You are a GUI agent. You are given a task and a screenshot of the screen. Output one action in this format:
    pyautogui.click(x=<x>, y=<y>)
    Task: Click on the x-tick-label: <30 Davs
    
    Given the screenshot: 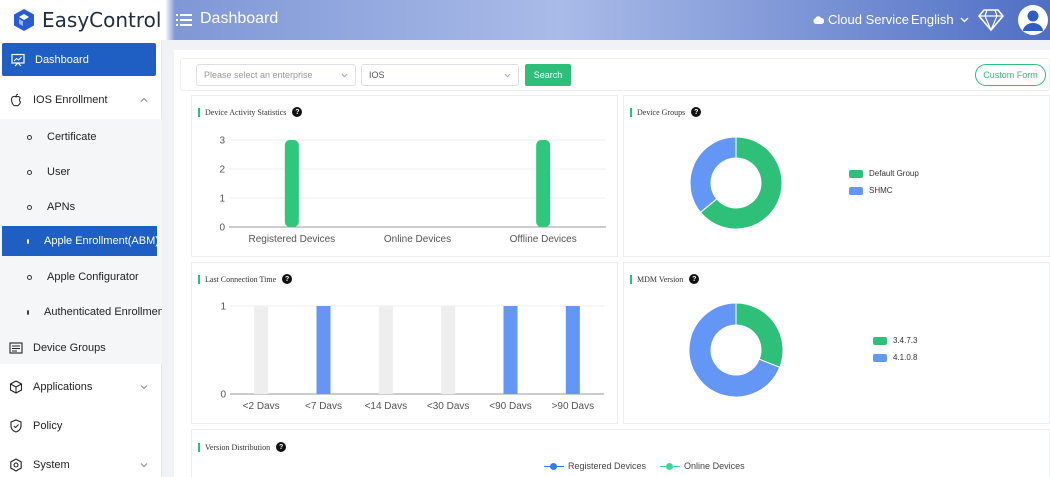 What is the action you would take?
    pyautogui.click(x=448, y=406)
    